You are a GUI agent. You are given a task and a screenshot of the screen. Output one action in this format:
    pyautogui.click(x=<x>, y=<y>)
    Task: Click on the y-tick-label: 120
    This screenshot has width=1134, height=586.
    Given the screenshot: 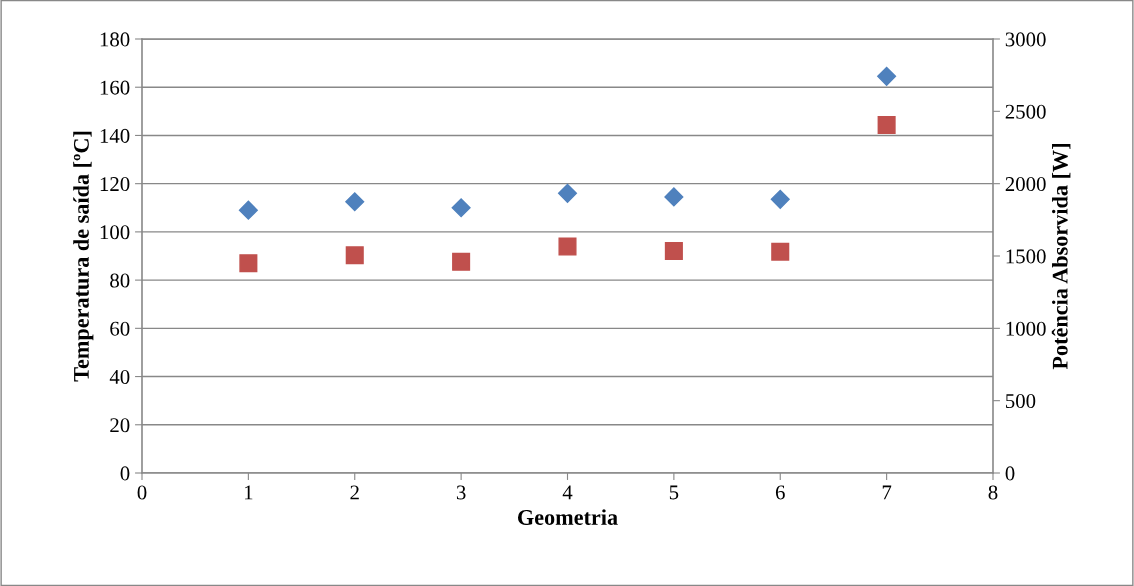 What is the action you would take?
    pyautogui.click(x=115, y=184)
    